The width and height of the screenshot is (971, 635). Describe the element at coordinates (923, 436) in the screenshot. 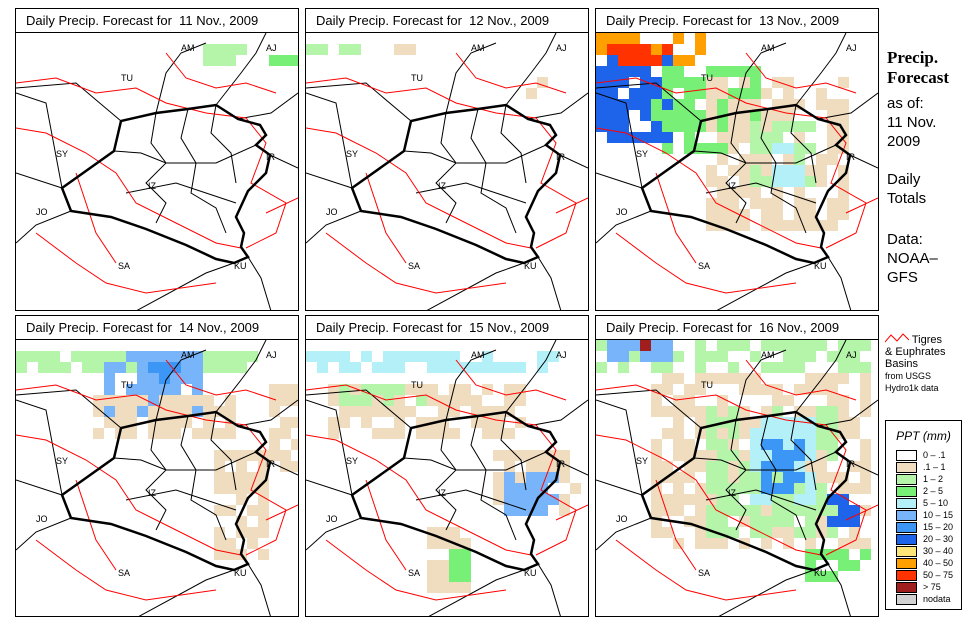

I see `legend-title: PPT (mm)` at that location.